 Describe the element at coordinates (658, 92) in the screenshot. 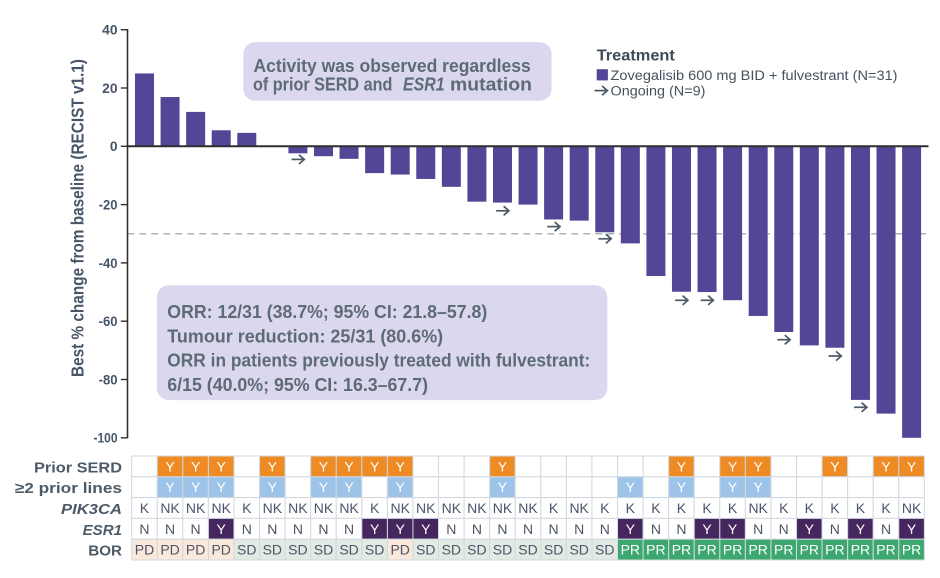

I see `svg-text: Ongoing (N=9)` at that location.